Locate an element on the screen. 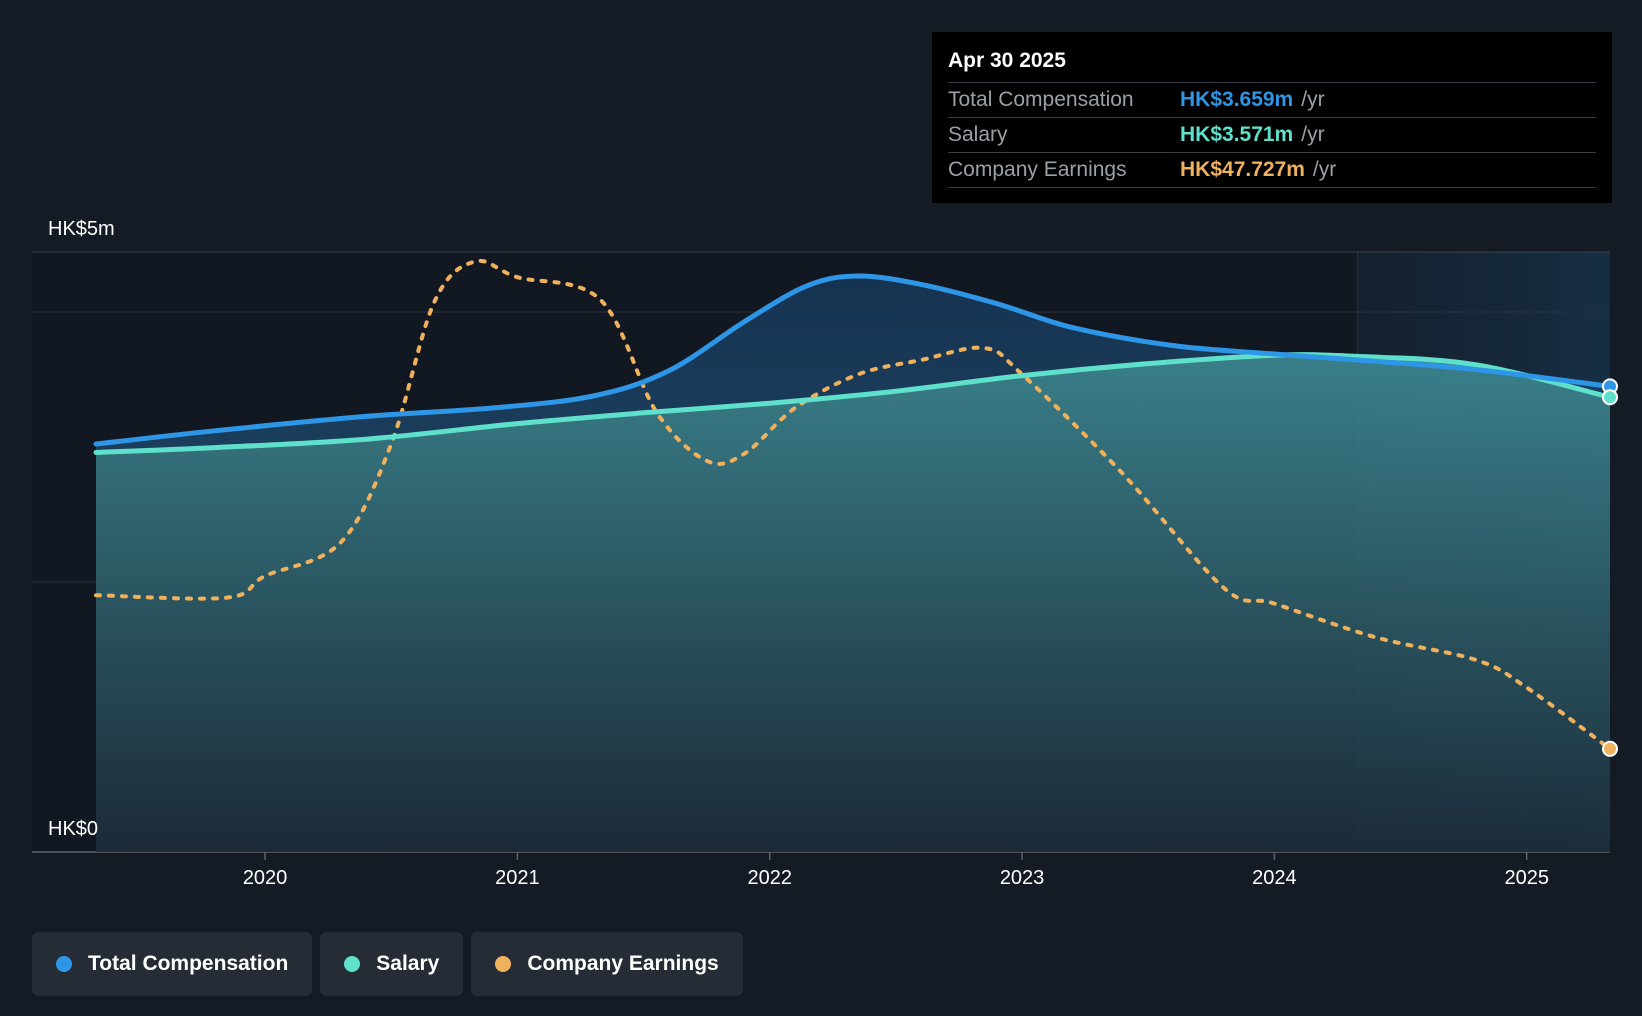 The width and height of the screenshot is (1642, 1016). legend-item-company-earnings: Company Earnings is located at coordinates (607, 964).